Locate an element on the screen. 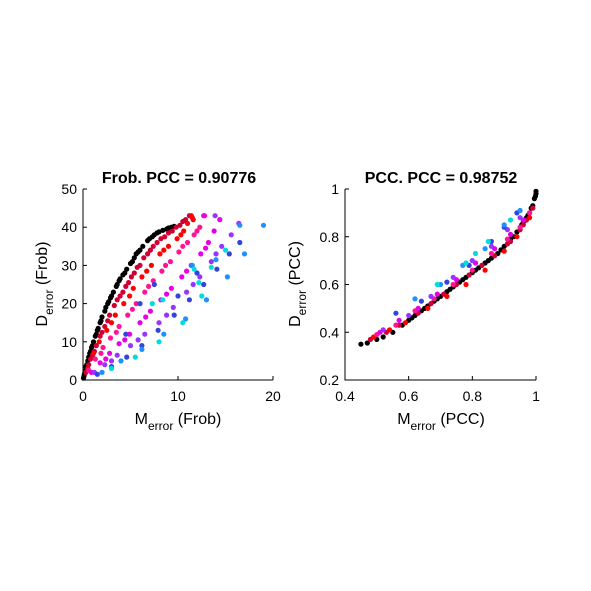 The image size is (591, 591). x-axis-label-main: M is located at coordinates (403, 419).